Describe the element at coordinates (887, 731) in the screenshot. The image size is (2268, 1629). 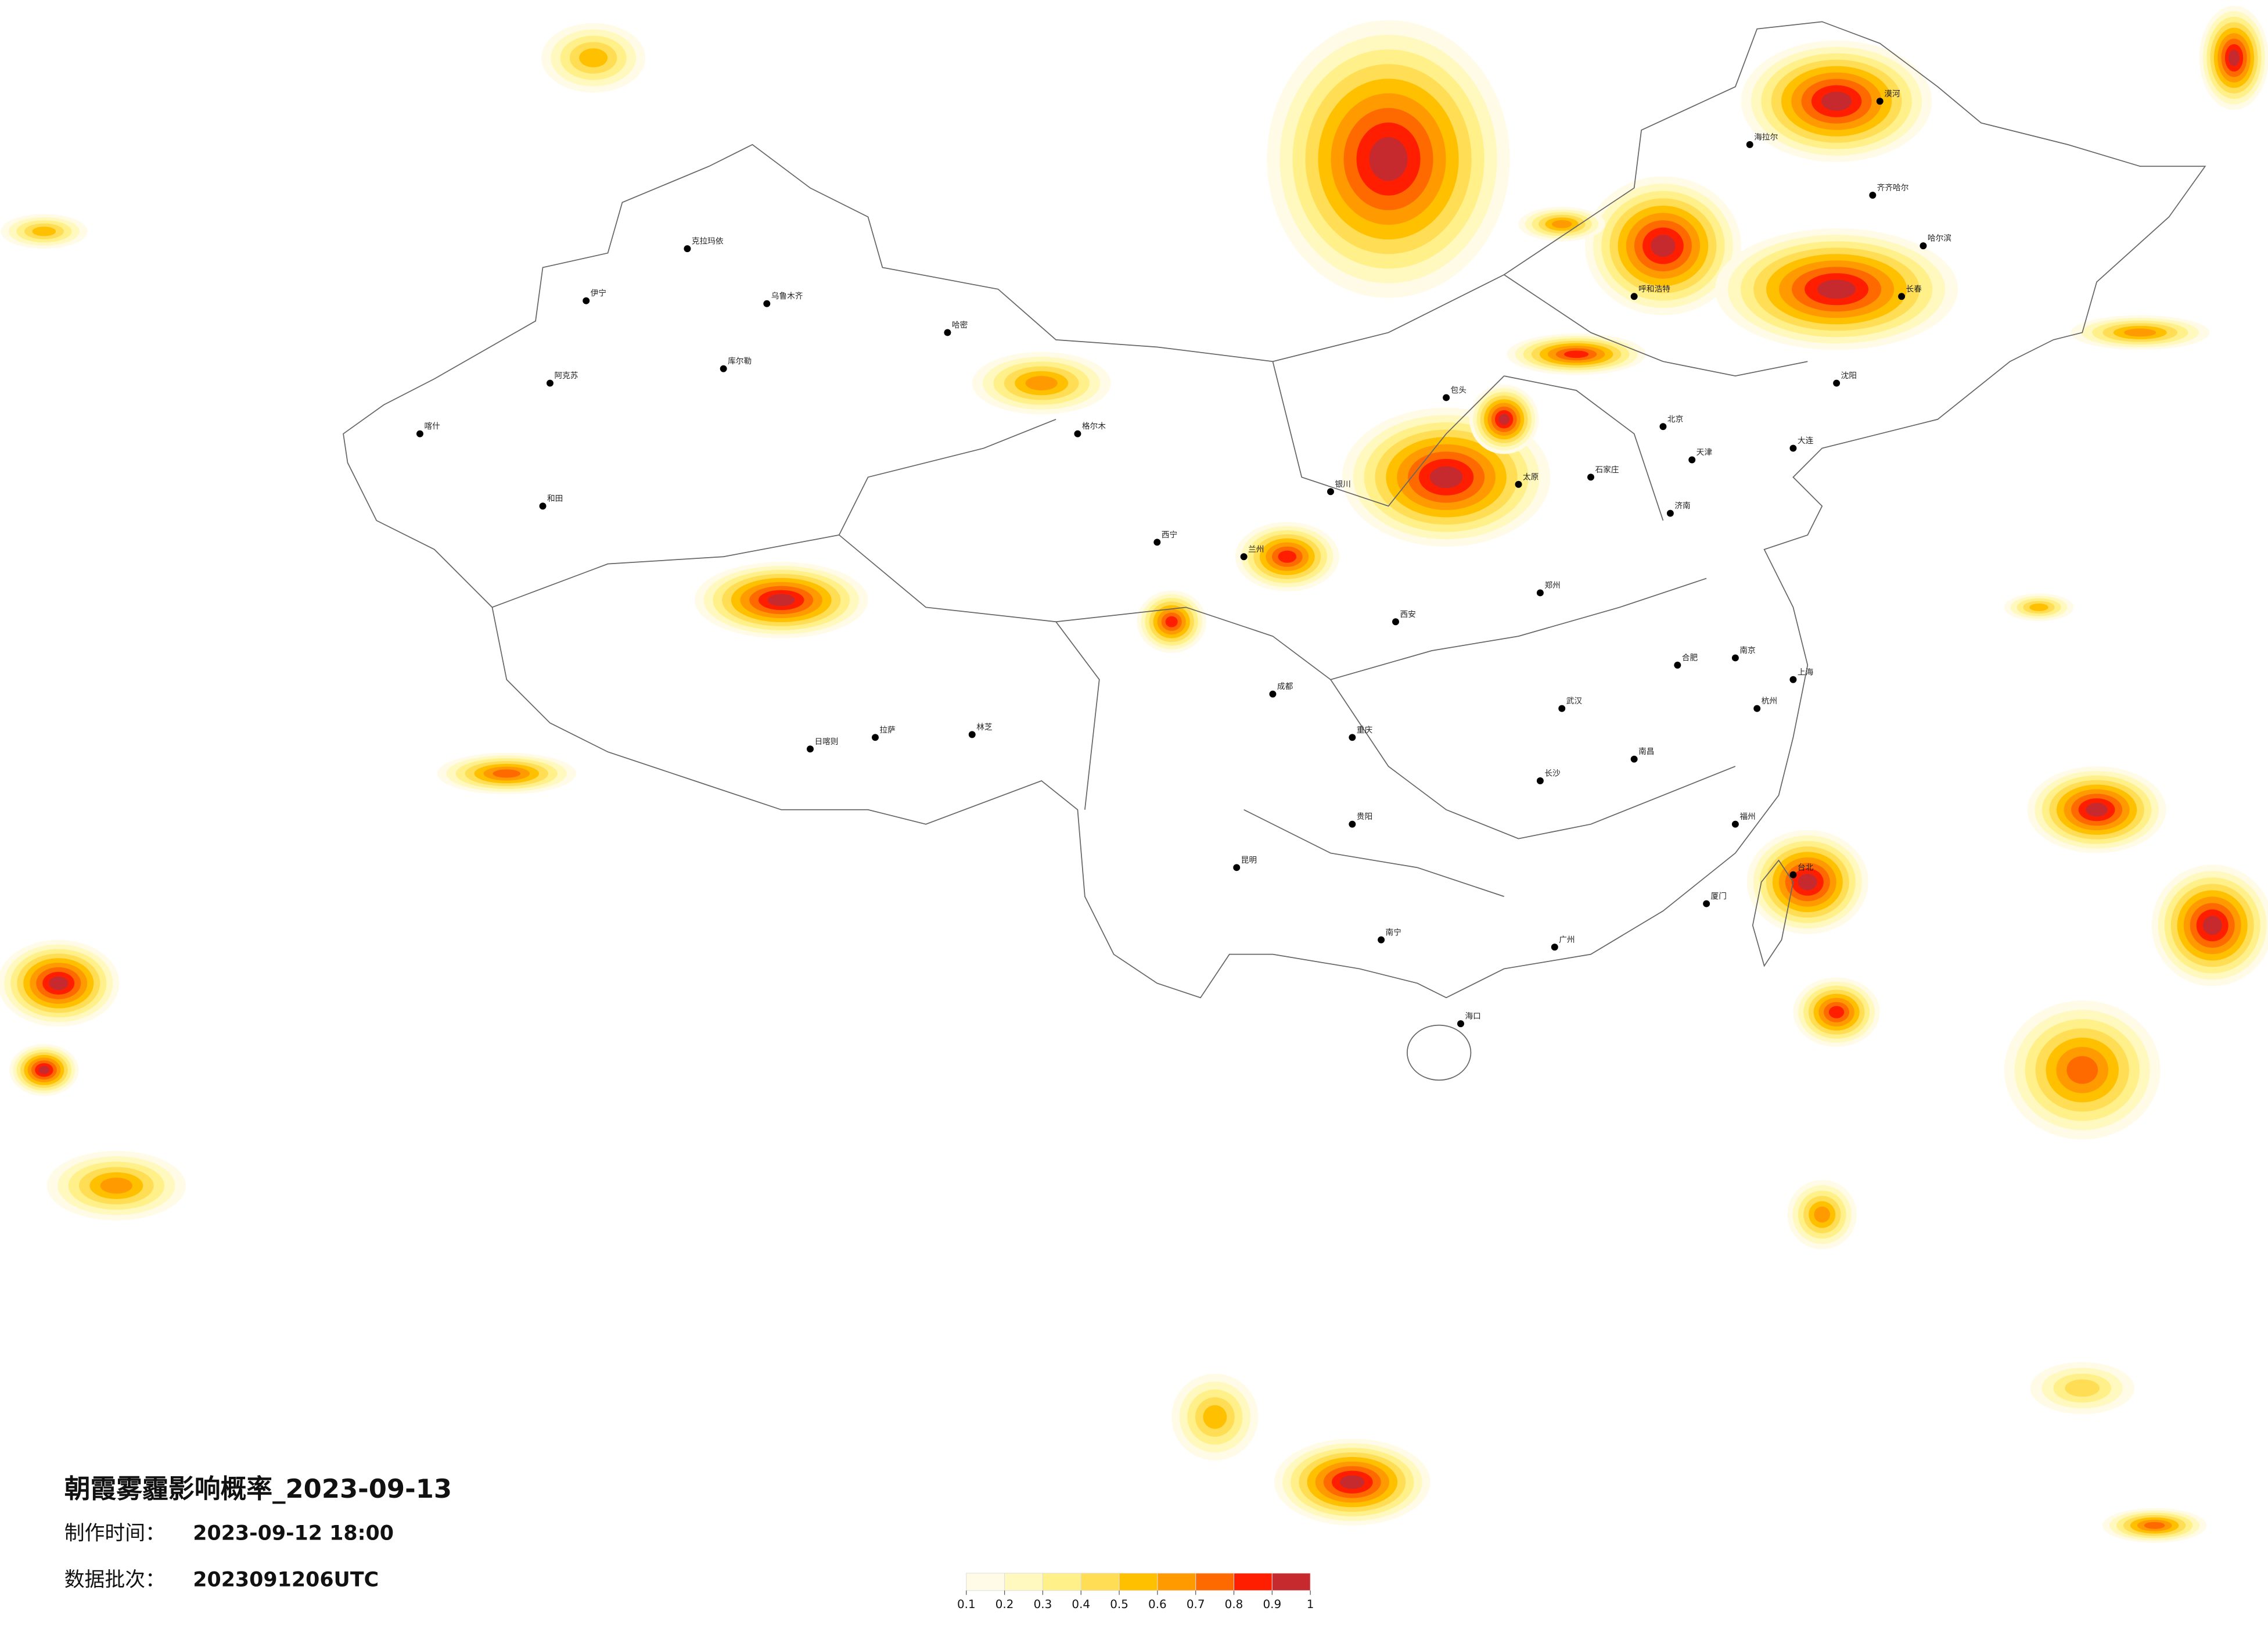
I see `city-label: 拉萨` at that location.